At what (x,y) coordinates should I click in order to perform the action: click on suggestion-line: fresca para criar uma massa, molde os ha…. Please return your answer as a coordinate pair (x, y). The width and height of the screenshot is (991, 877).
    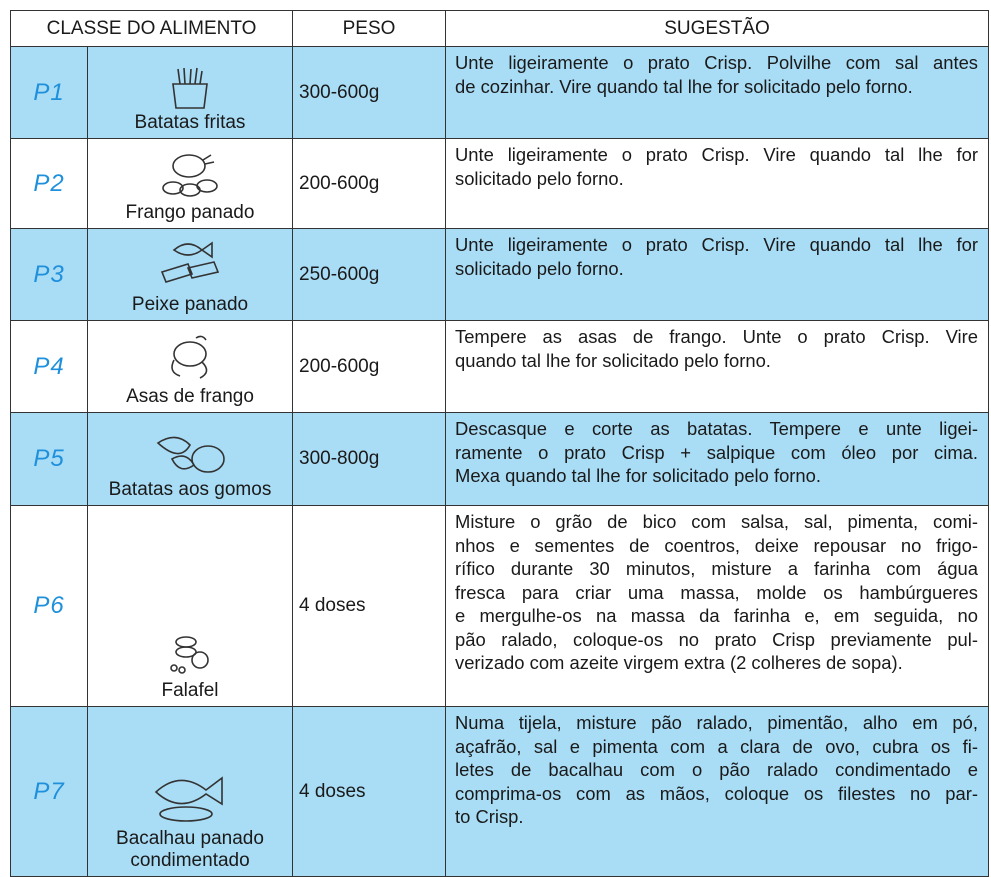
    Looking at the image, I should click on (716, 592).